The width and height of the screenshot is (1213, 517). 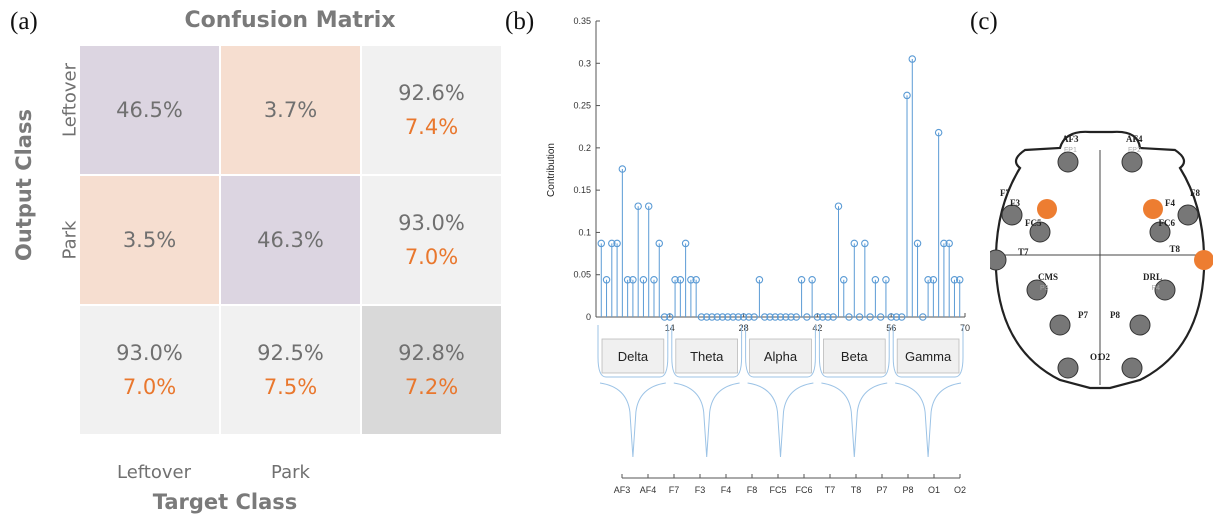 I want to click on y-axis-label: Contribution, so click(x=551, y=170).